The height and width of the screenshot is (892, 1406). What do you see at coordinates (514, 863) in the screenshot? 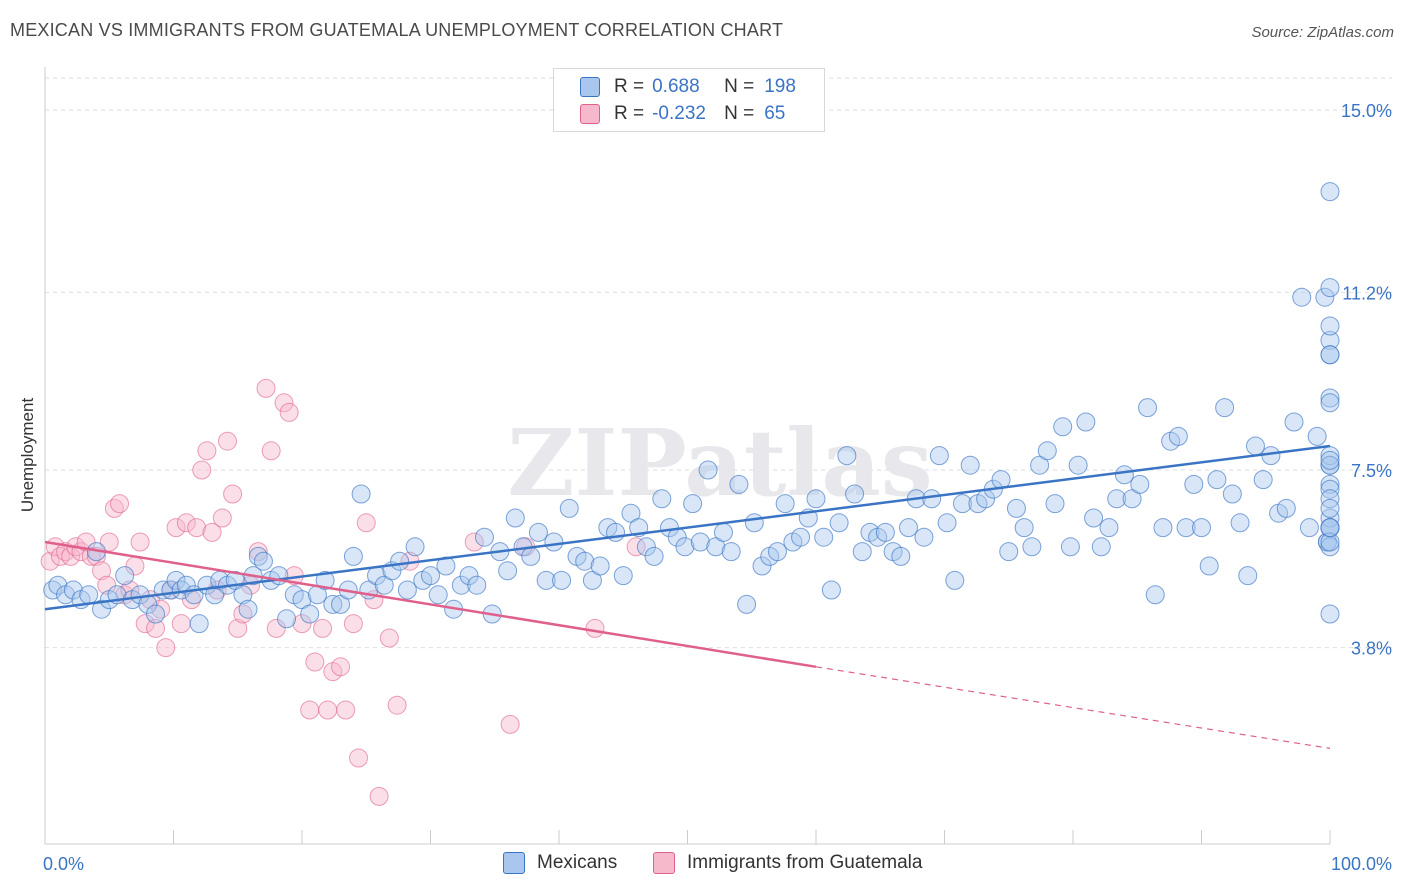
I see `legend-swatch-mexicans` at bounding box center [514, 863].